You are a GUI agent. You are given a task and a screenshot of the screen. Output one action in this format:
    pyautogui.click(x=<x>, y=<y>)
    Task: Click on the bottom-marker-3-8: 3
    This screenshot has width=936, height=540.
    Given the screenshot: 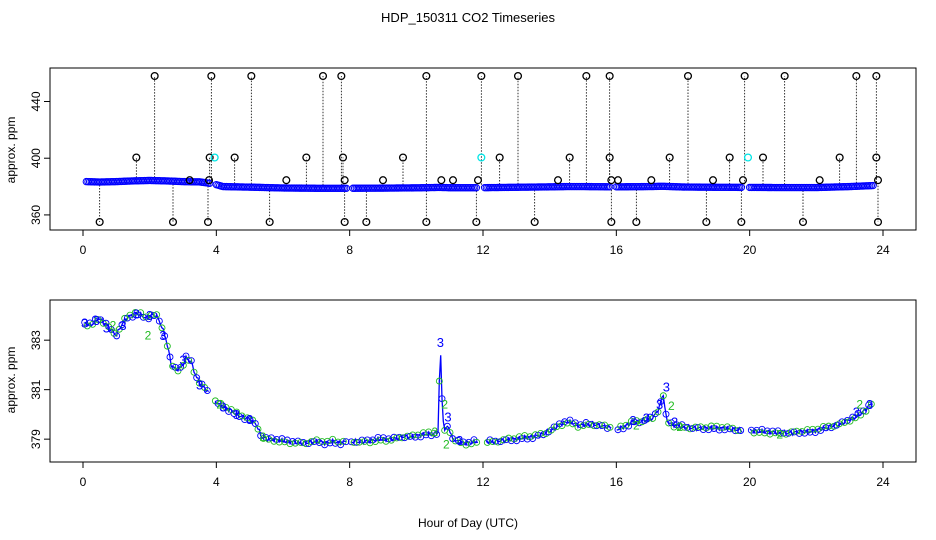 What is the action you would take?
    pyautogui.click(x=199, y=384)
    